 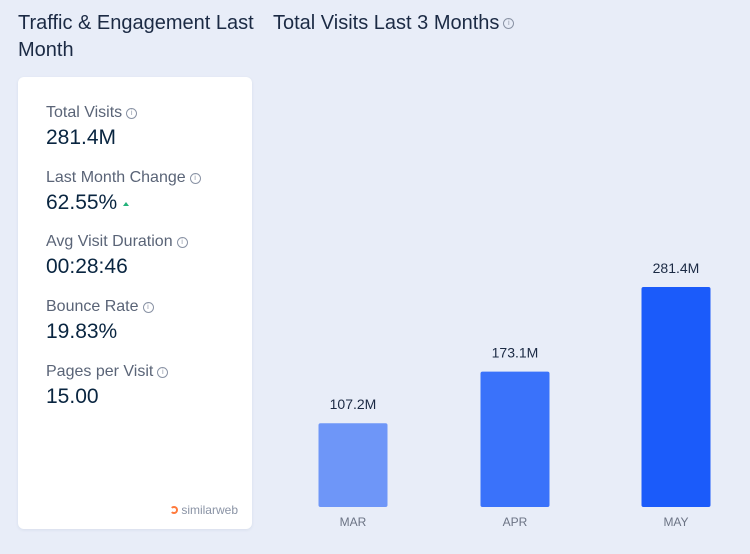 What do you see at coordinates (107, 385) in the screenshot?
I see `metric-pages-per-visit: Pages per Visit i 15.00` at bounding box center [107, 385].